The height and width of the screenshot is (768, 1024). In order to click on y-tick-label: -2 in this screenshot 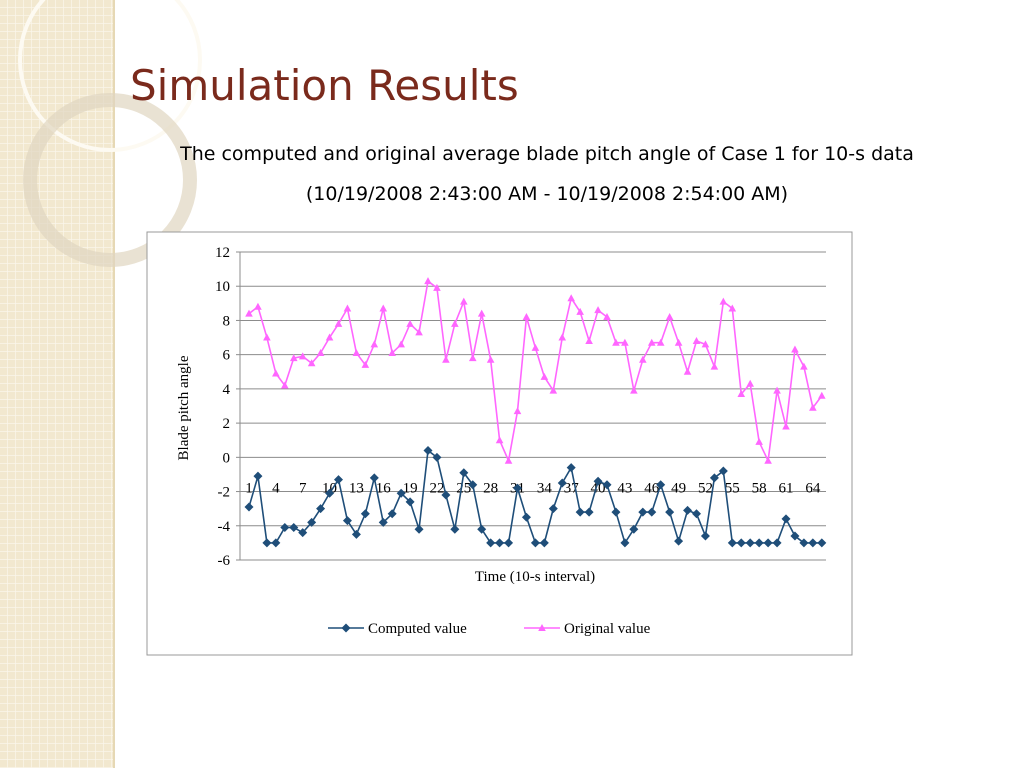, I will do `click(224, 493)`.